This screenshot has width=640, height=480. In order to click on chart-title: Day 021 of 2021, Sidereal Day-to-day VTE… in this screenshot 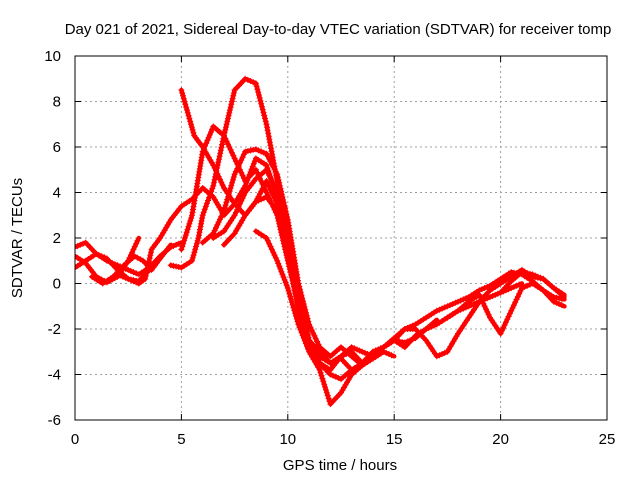, I will do `click(338, 29)`.